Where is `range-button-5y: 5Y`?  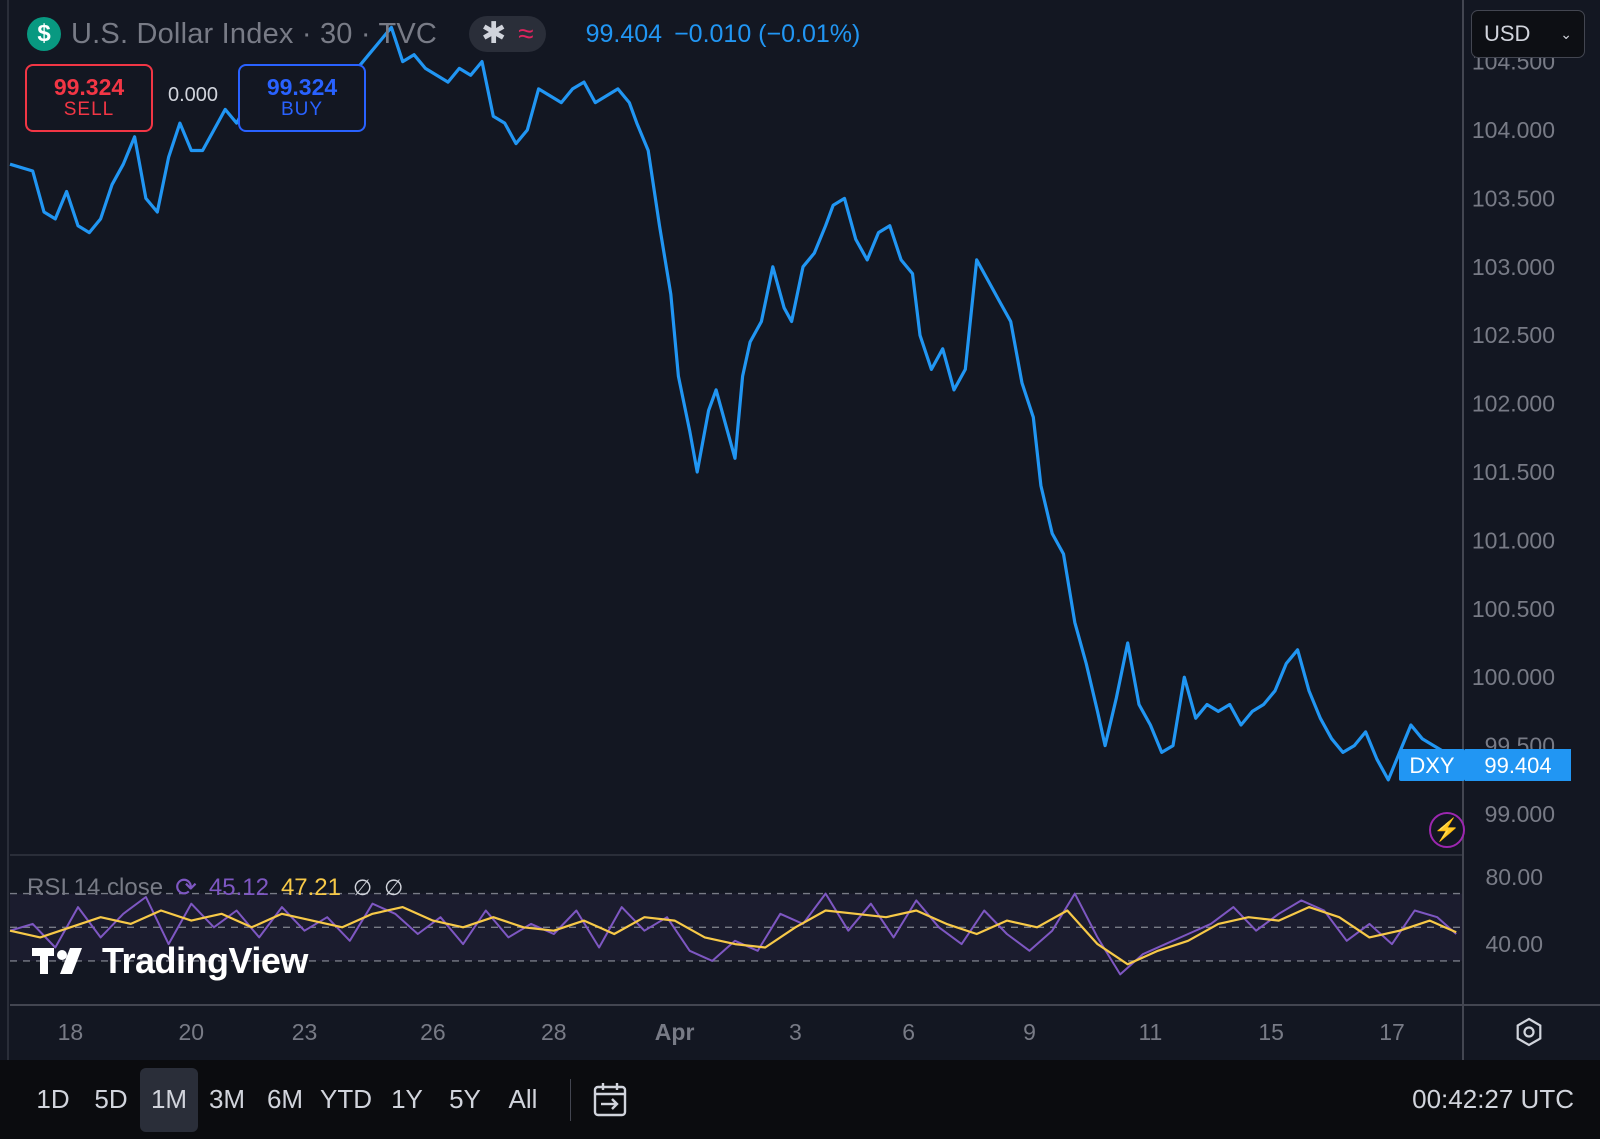
range-button-5y: 5Y is located at coordinates (465, 1099).